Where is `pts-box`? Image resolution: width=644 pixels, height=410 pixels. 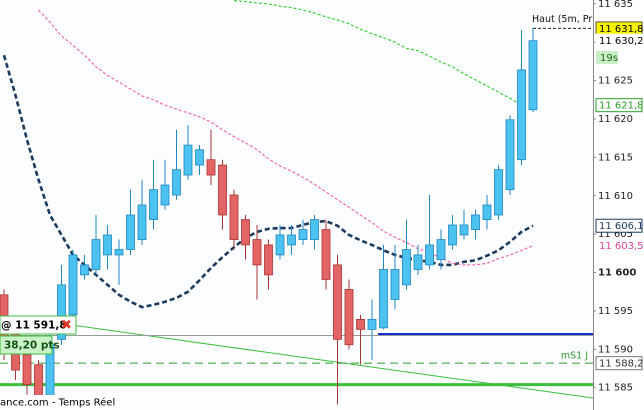 pts-box is located at coordinates (26, 345).